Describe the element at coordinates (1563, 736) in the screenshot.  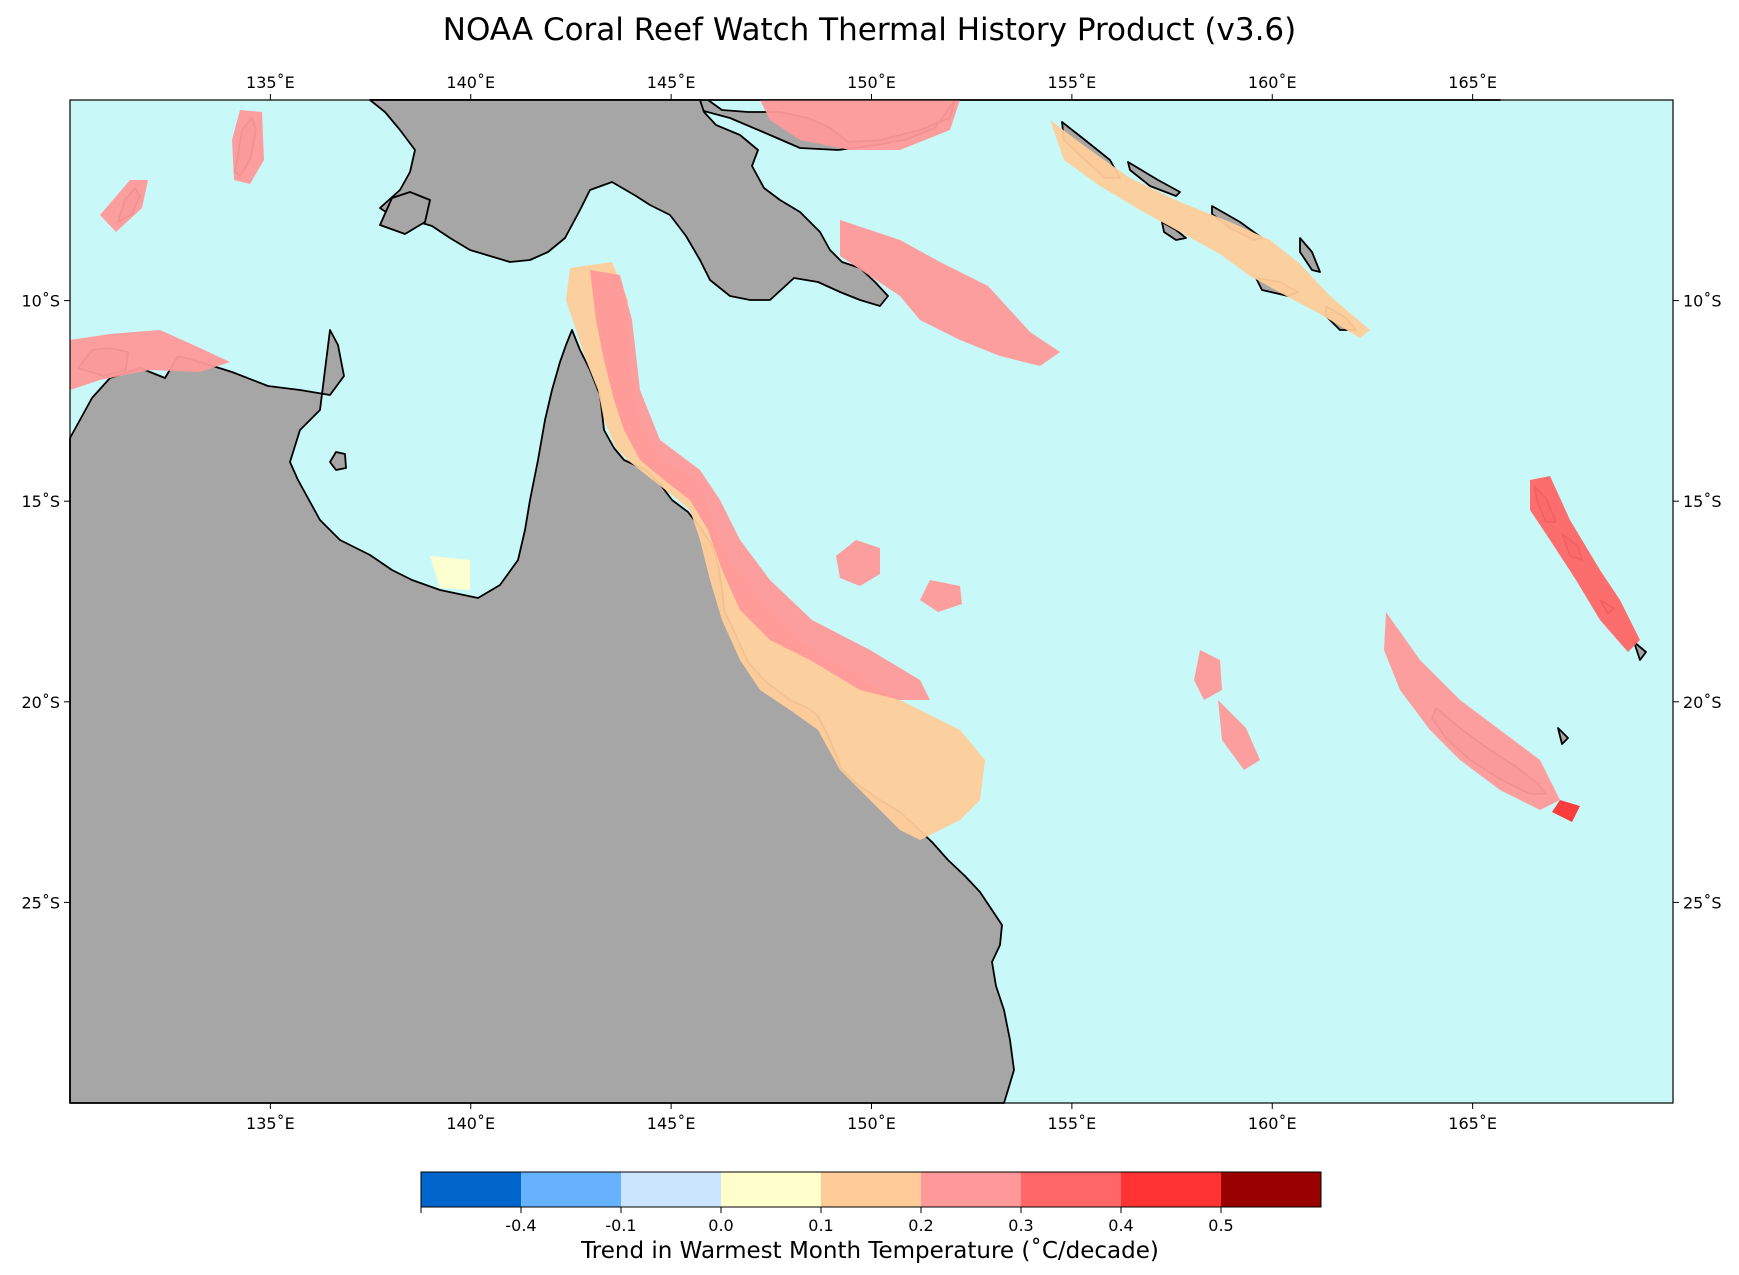
I see `loyalty-island` at that location.